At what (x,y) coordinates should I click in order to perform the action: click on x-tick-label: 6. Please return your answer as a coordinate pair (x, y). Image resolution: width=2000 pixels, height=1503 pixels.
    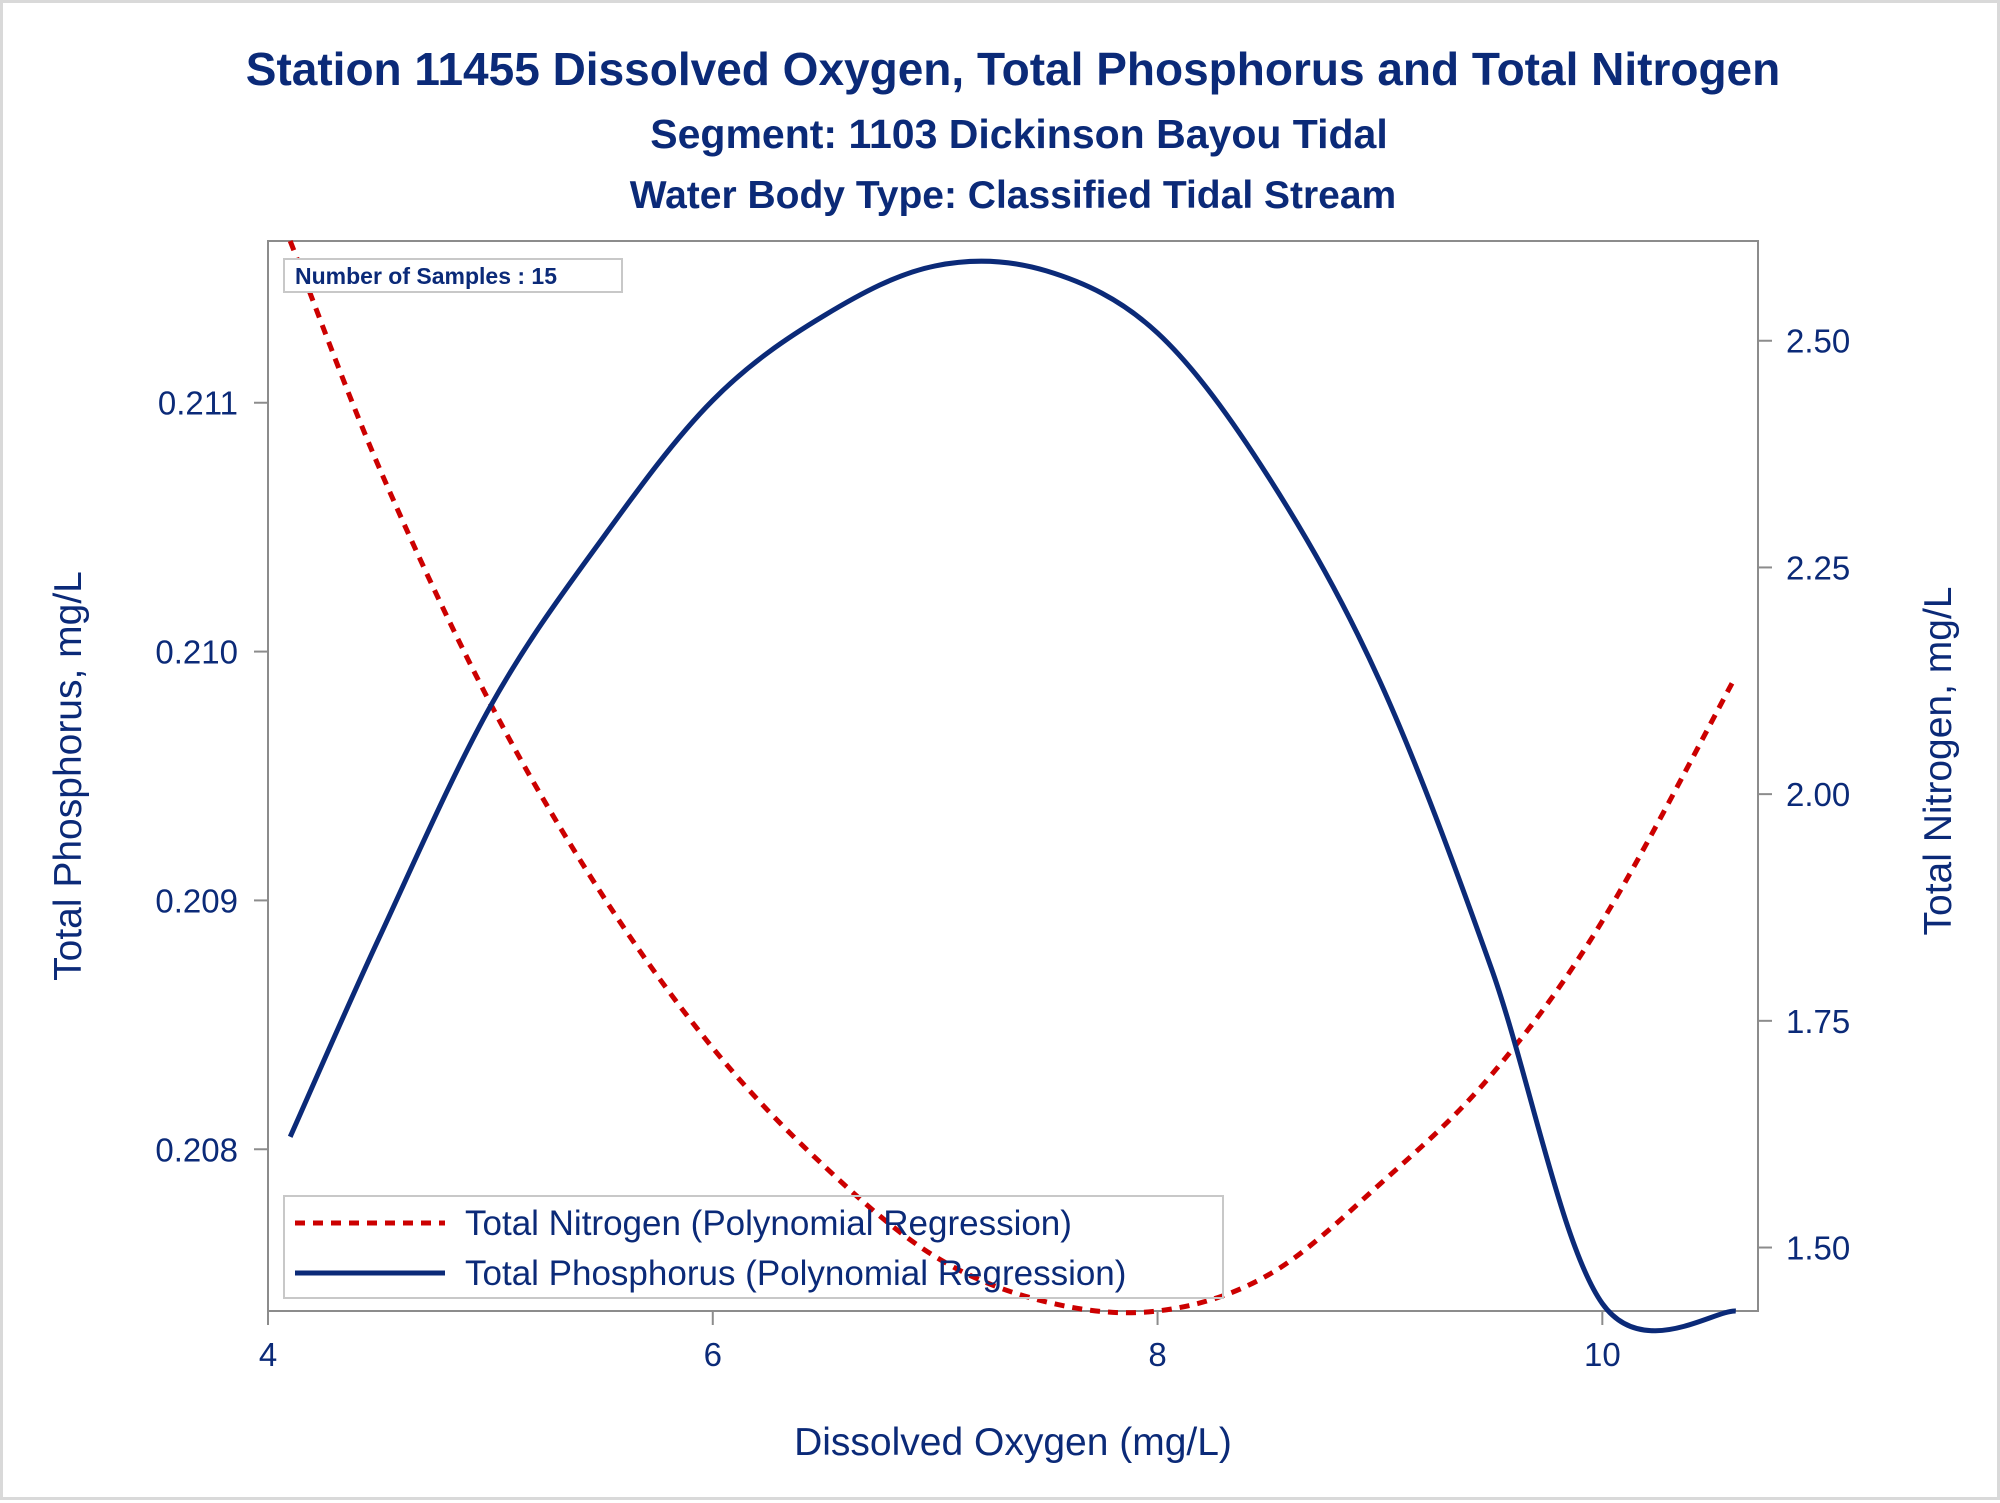
    Looking at the image, I should click on (713, 1354).